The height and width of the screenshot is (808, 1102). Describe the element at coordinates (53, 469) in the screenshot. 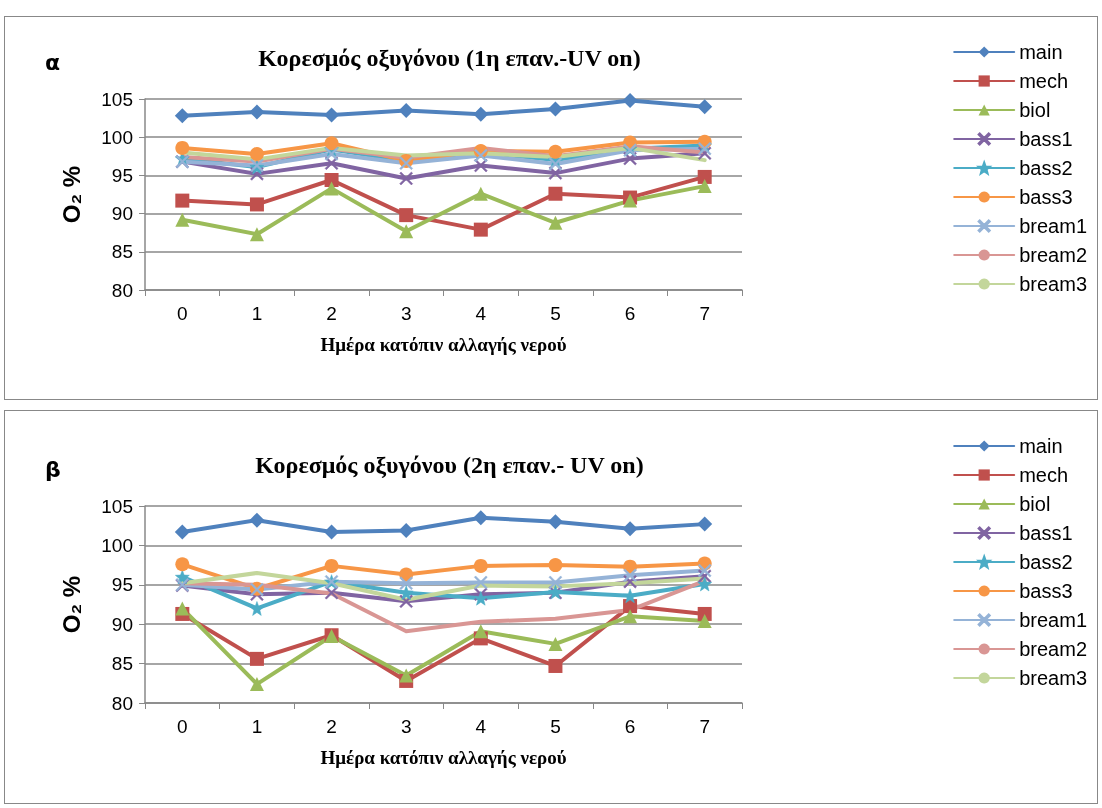

I see `text: β` at that location.